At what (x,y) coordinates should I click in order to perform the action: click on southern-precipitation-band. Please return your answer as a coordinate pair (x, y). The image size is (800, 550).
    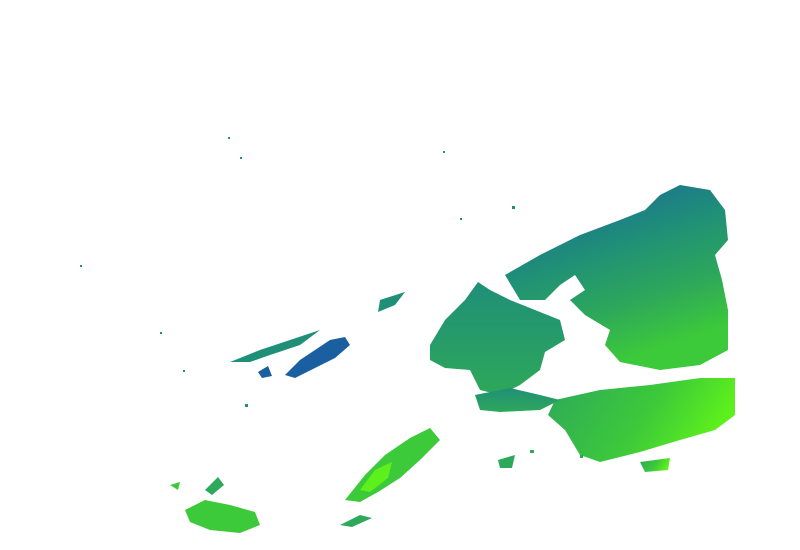
    Looking at the image, I should click on (641, 425).